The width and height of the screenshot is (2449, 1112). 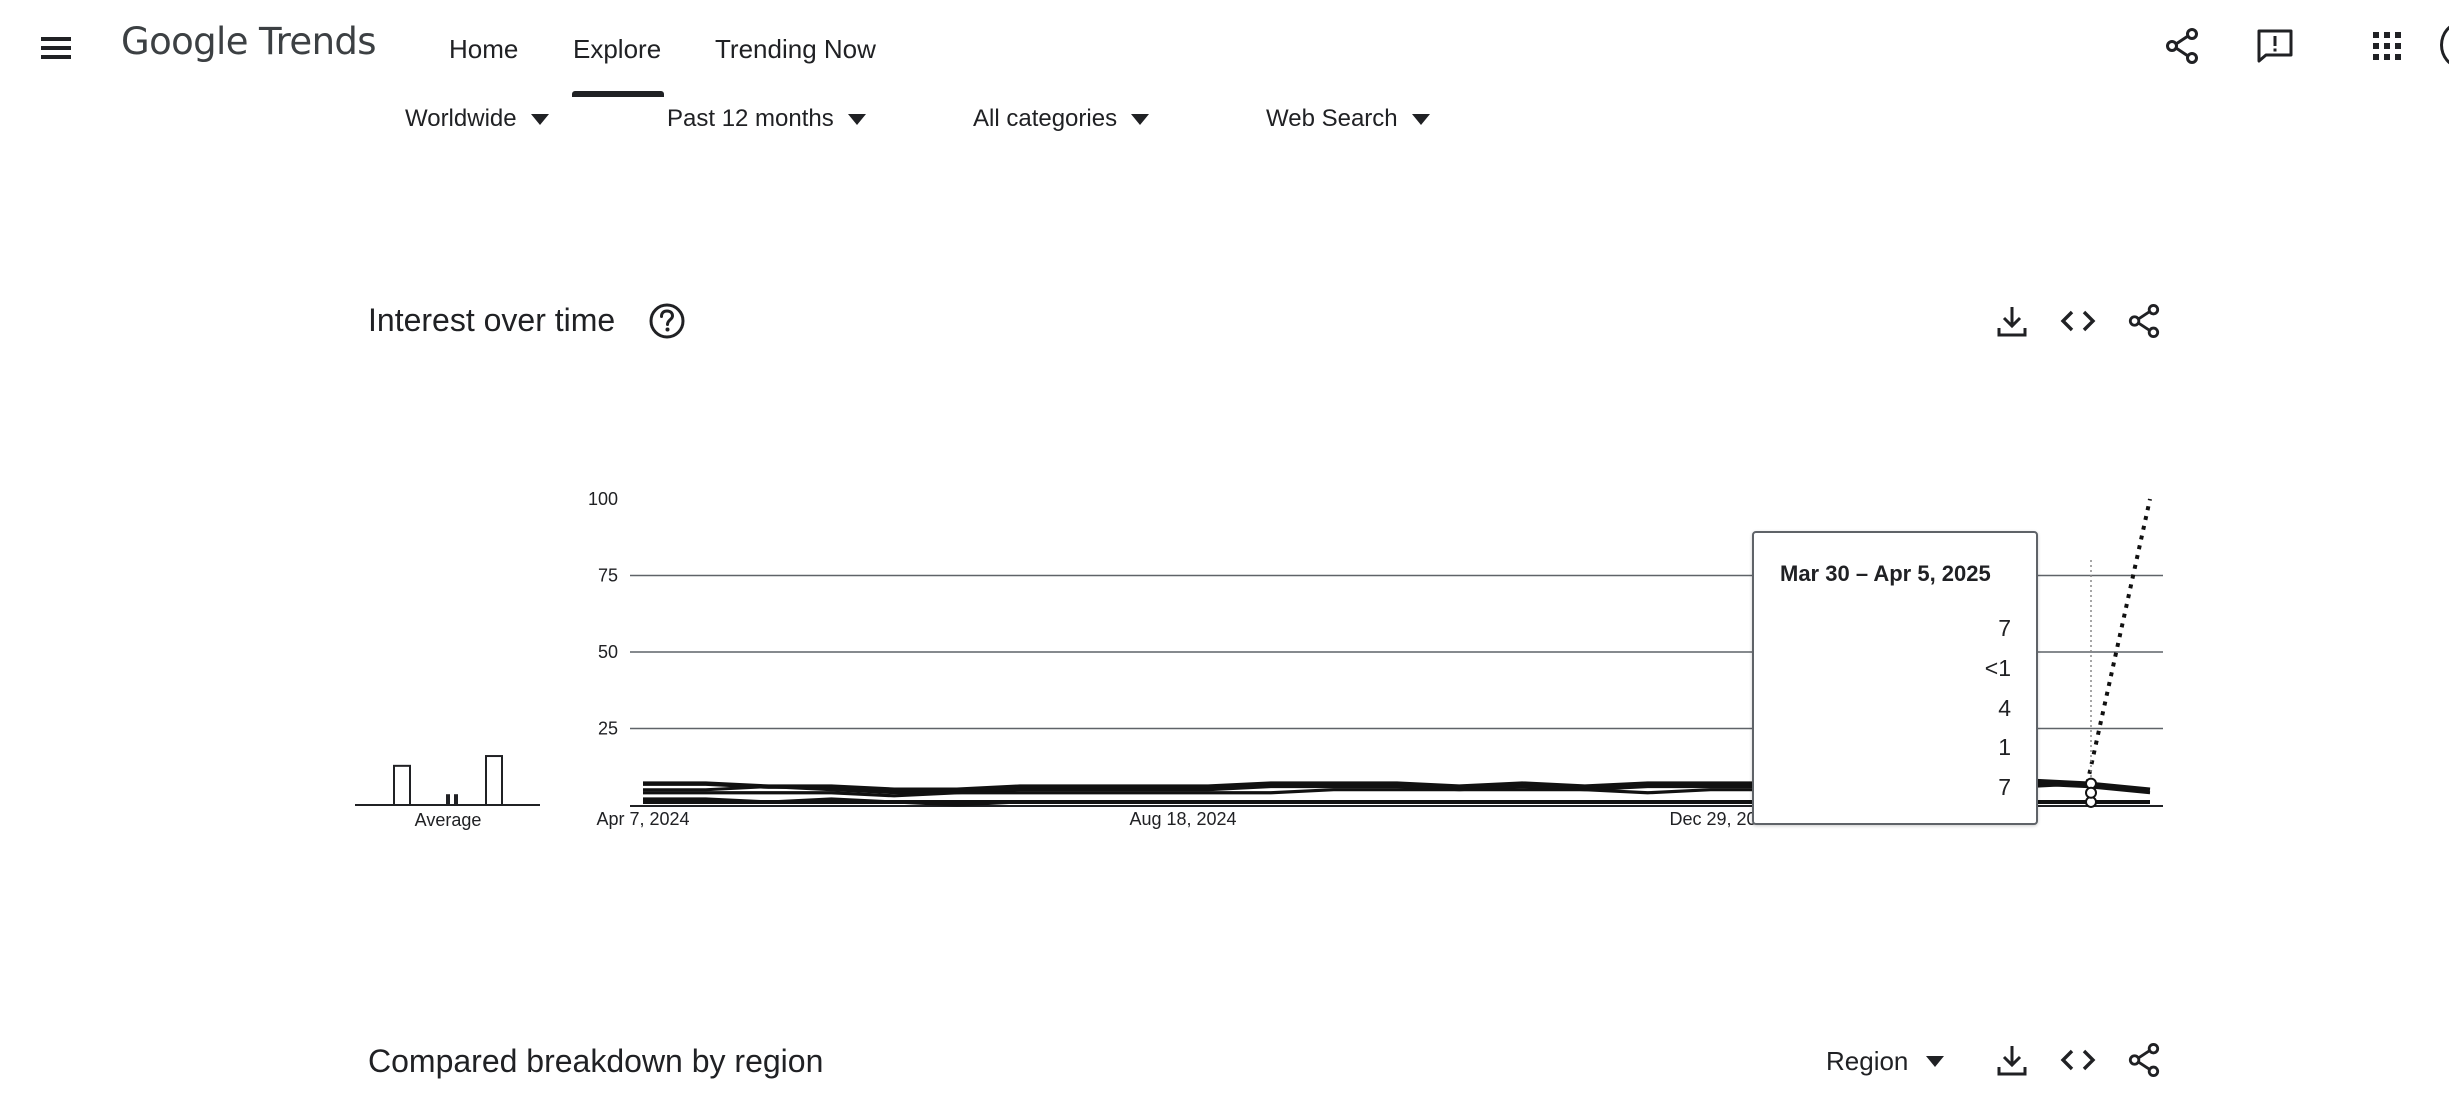 What do you see at coordinates (618, 94) in the screenshot?
I see `active-tab-indicator` at bounding box center [618, 94].